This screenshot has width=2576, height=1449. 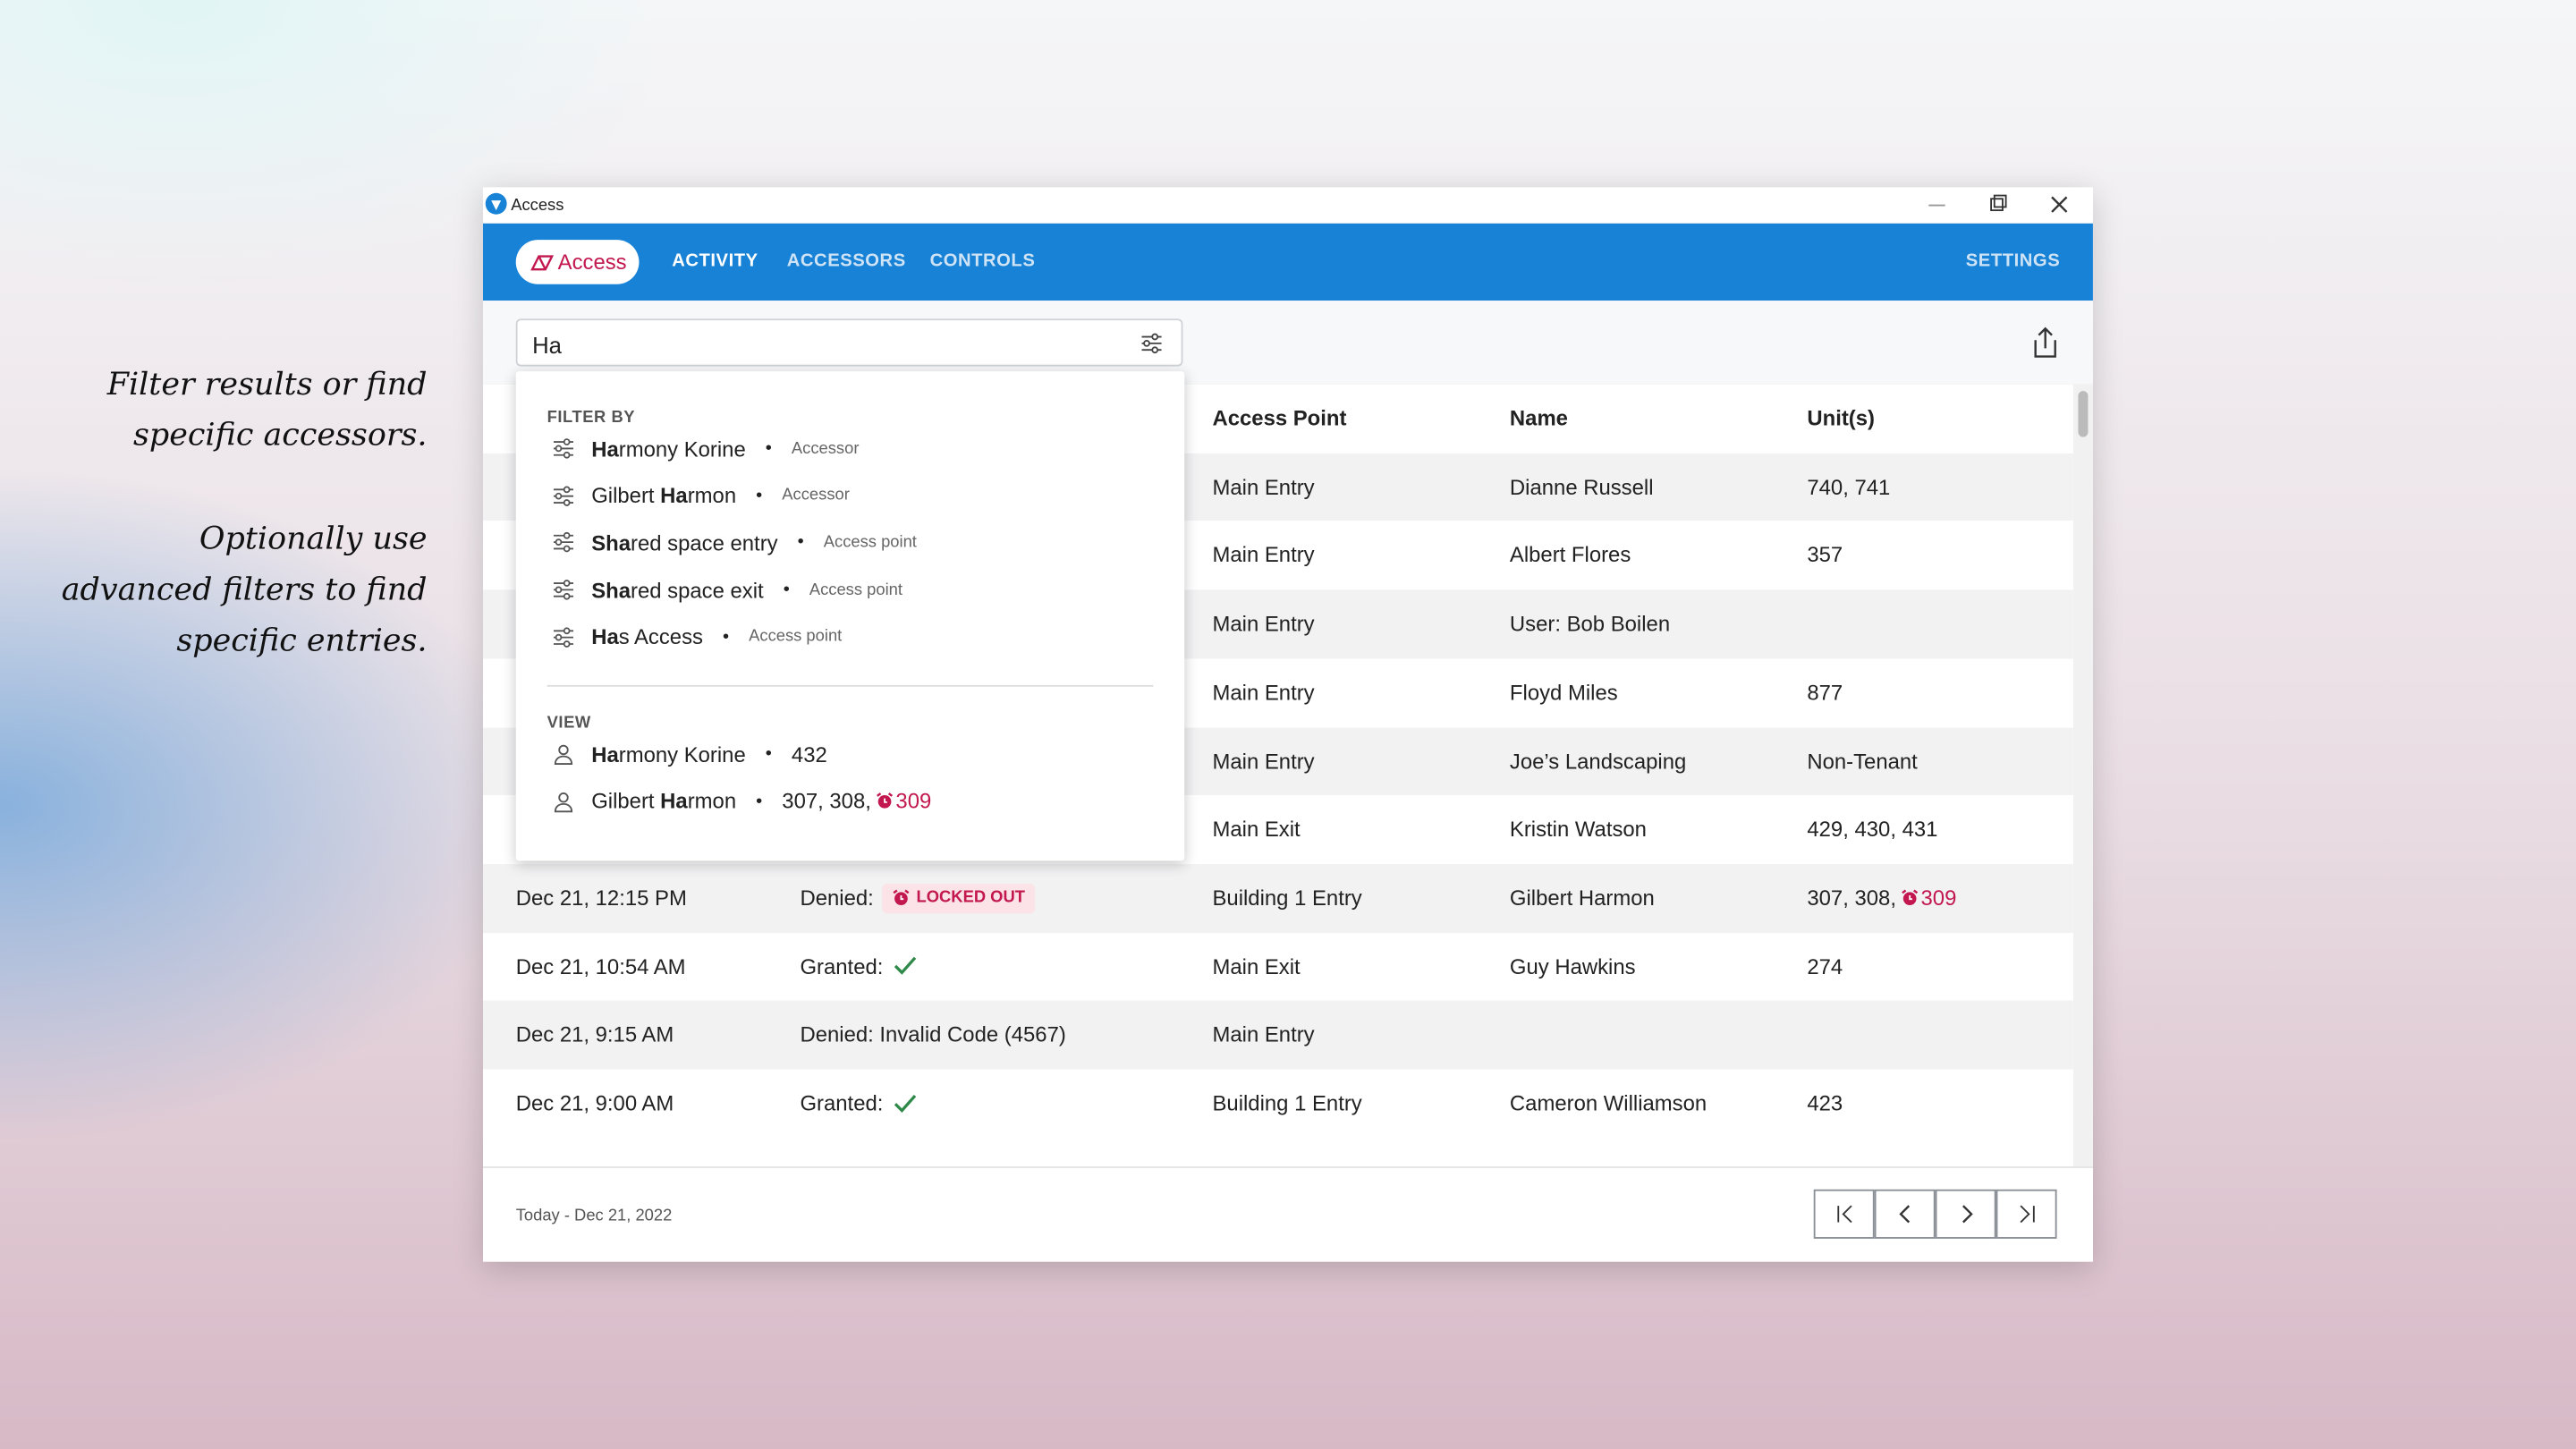 I want to click on filter-option: Sha red space entry • Access point, so click(x=734, y=542).